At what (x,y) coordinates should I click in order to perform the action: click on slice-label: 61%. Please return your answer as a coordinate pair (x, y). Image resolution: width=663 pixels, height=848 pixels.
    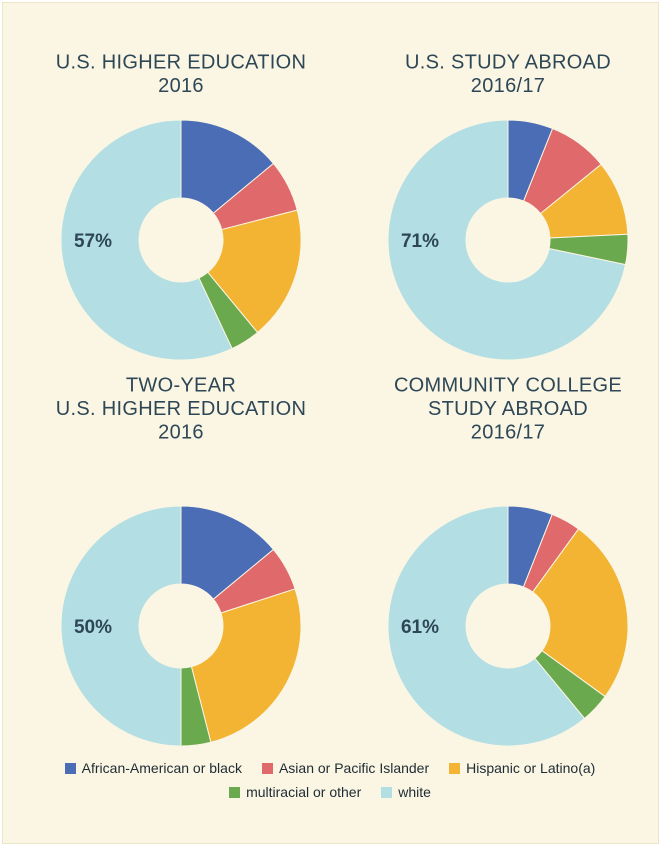
    Looking at the image, I should click on (420, 627).